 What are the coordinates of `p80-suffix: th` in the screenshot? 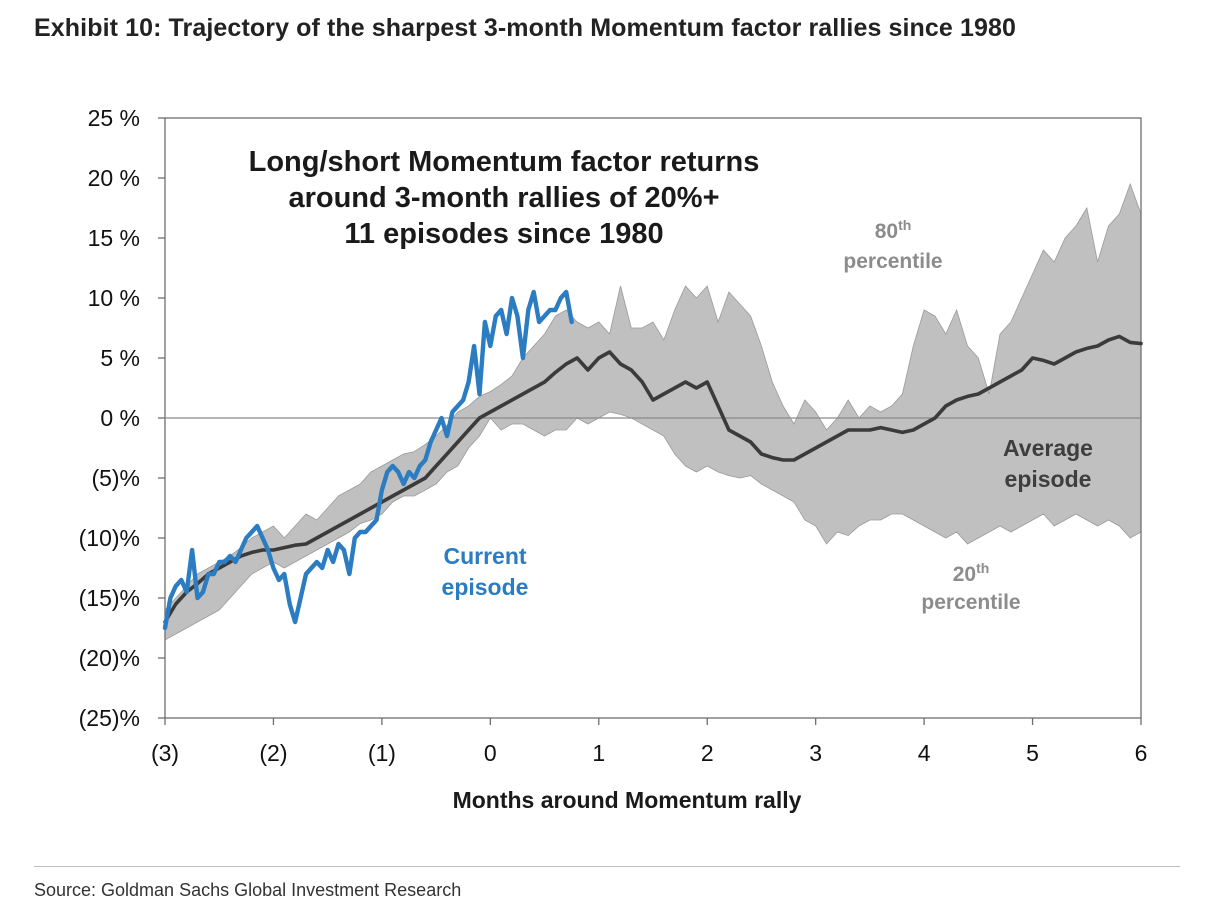 It's located at (904, 225).